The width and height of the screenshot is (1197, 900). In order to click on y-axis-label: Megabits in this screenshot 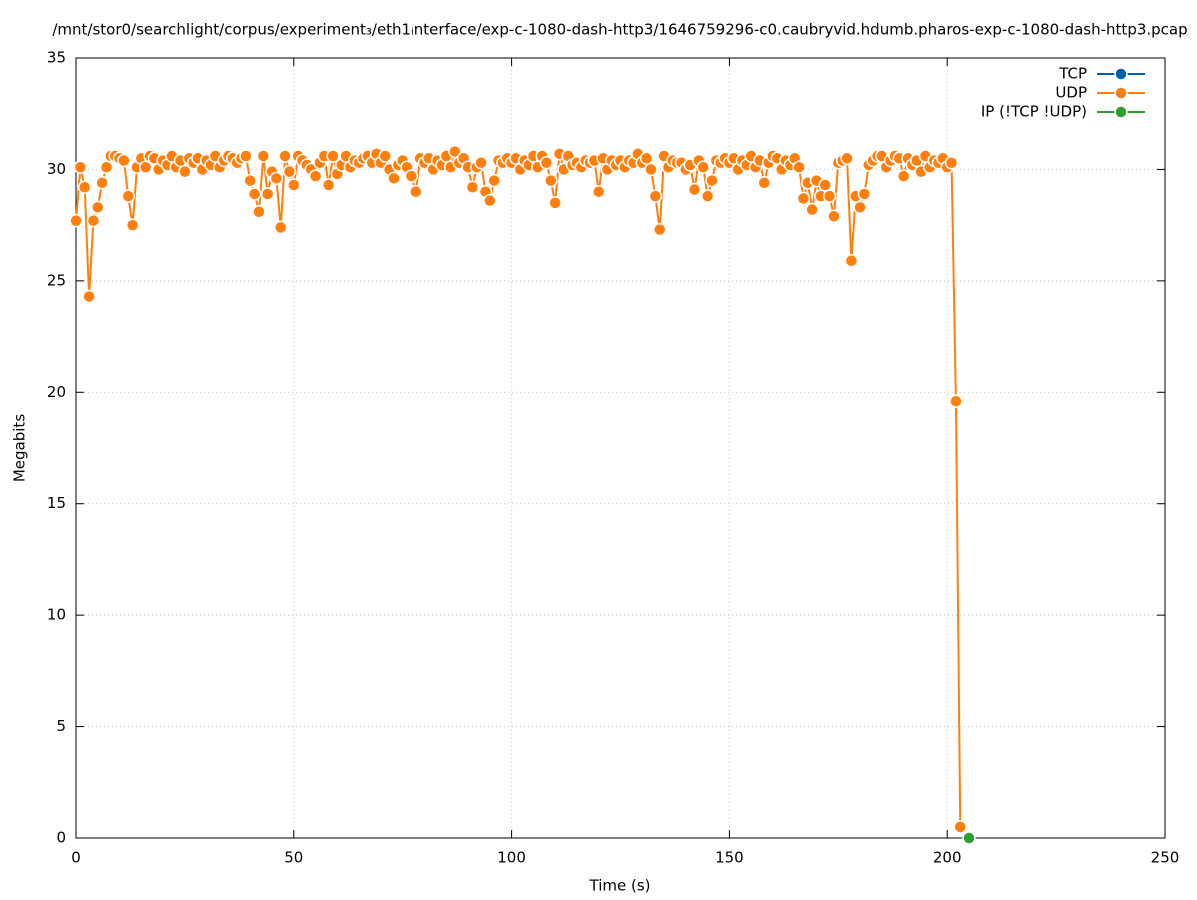, I will do `click(20, 448)`.